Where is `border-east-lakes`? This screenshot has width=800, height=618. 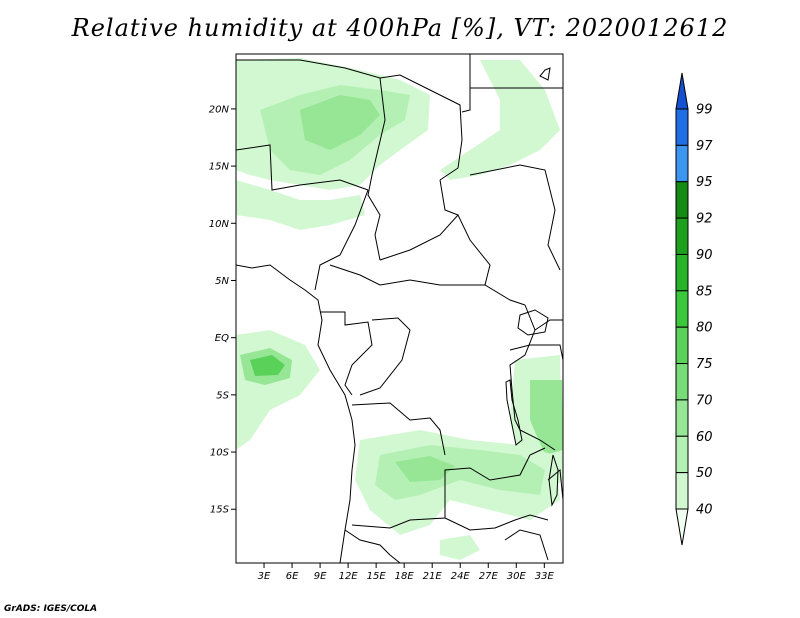 border-east-lakes is located at coordinates (536, 410).